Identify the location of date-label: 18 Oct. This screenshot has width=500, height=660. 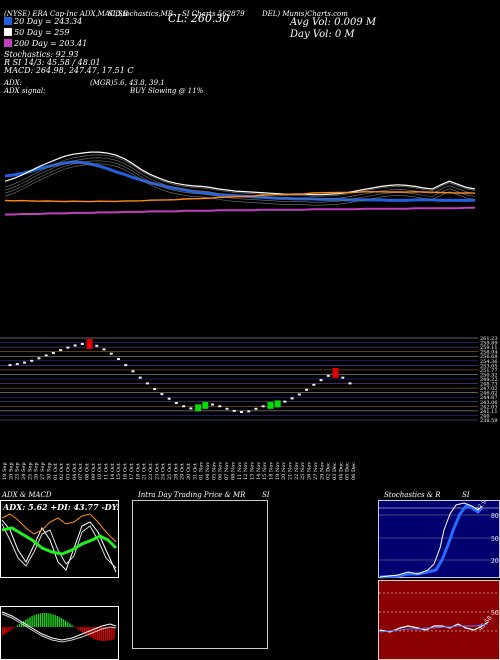
(138, 471).